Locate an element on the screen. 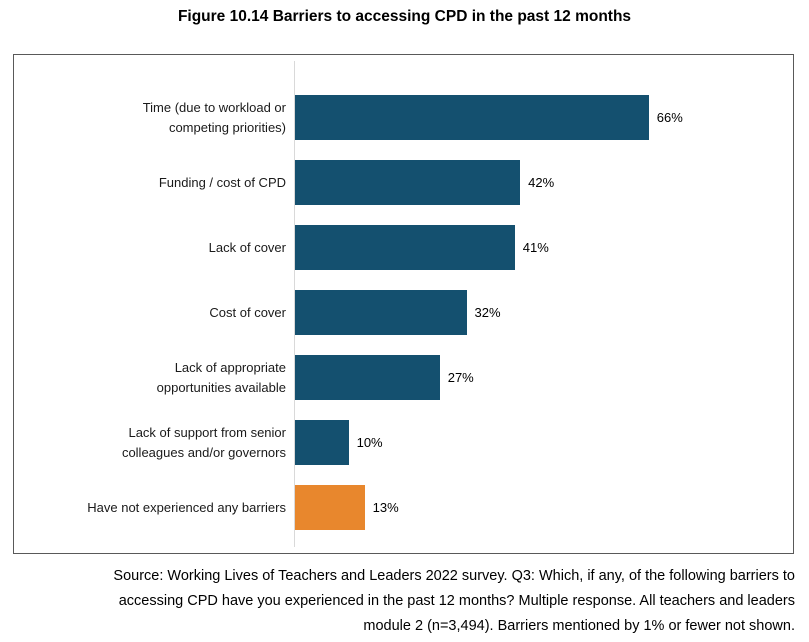  value-label: 32% is located at coordinates (487, 312).